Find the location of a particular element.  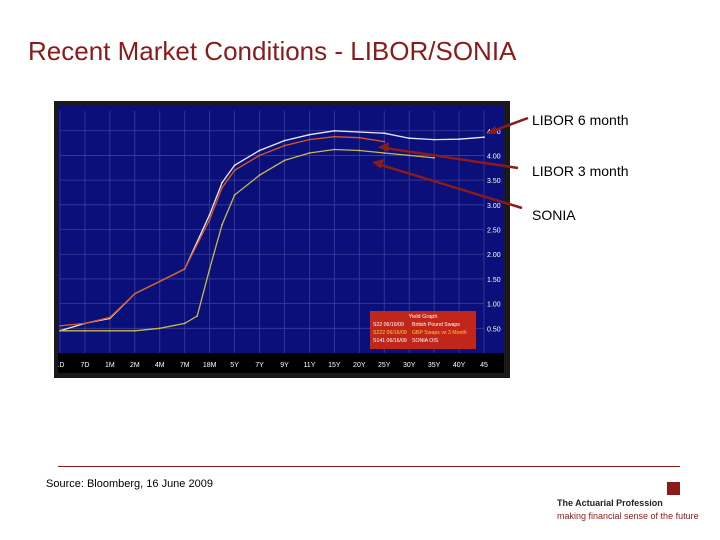

x-tick-label: 40Y is located at coordinates (459, 365).